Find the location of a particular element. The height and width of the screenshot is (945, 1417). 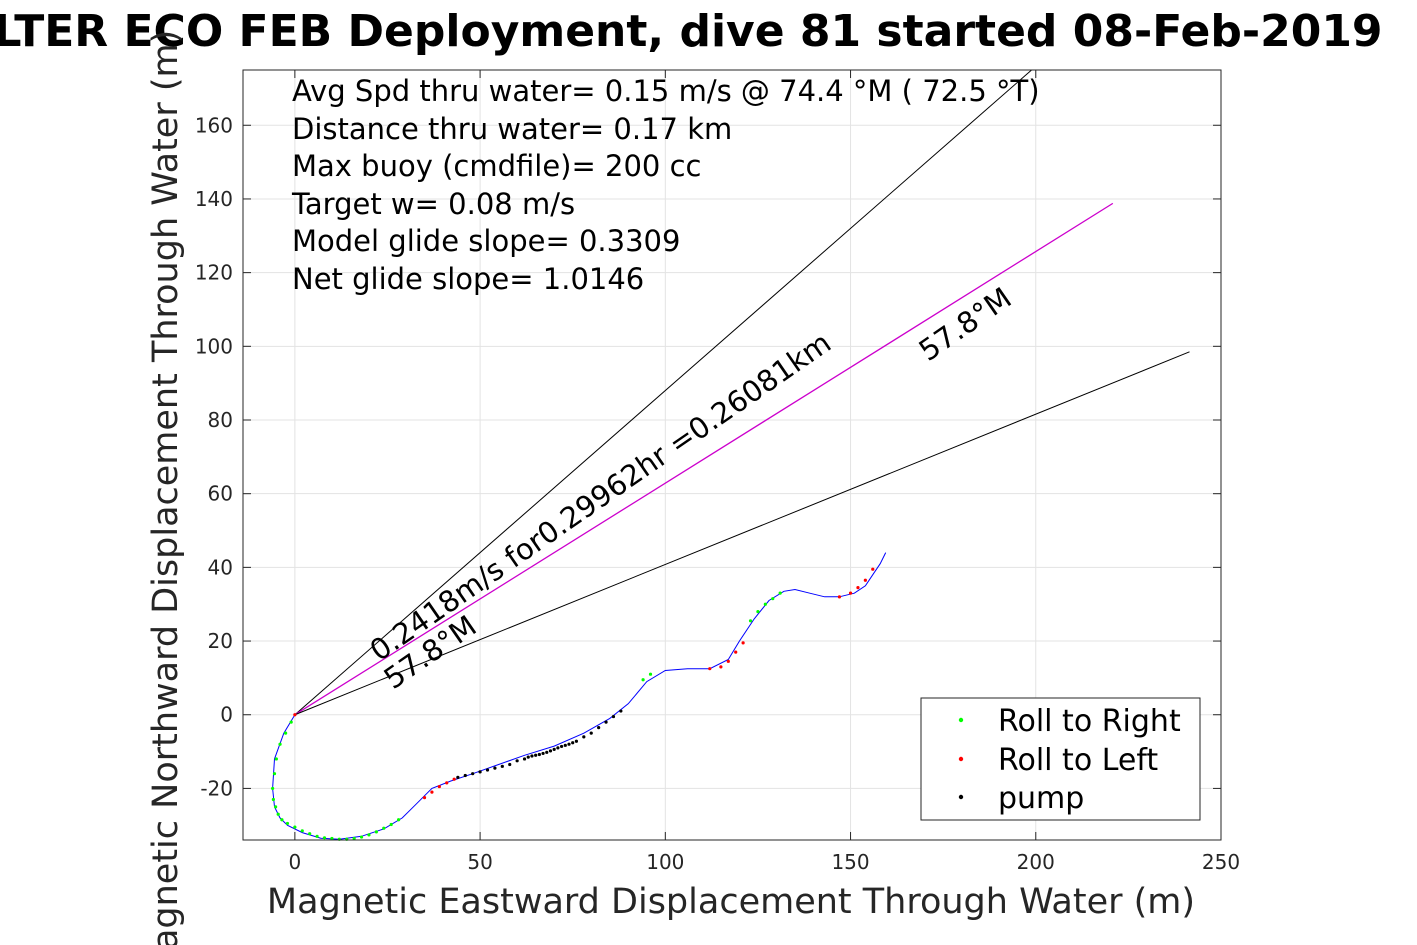

legend-label-roll-left: Roll to Left is located at coordinates (1078, 760).